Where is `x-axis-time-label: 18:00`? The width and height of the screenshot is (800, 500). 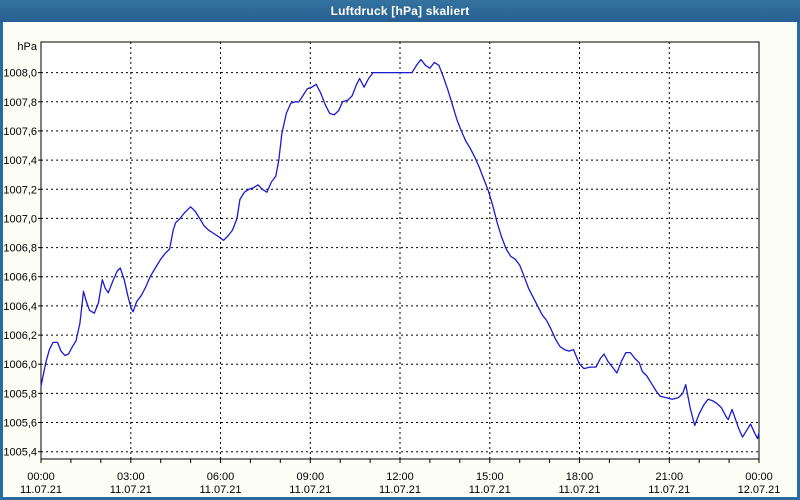
x-axis-time-label: 18:00 is located at coordinates (580, 477).